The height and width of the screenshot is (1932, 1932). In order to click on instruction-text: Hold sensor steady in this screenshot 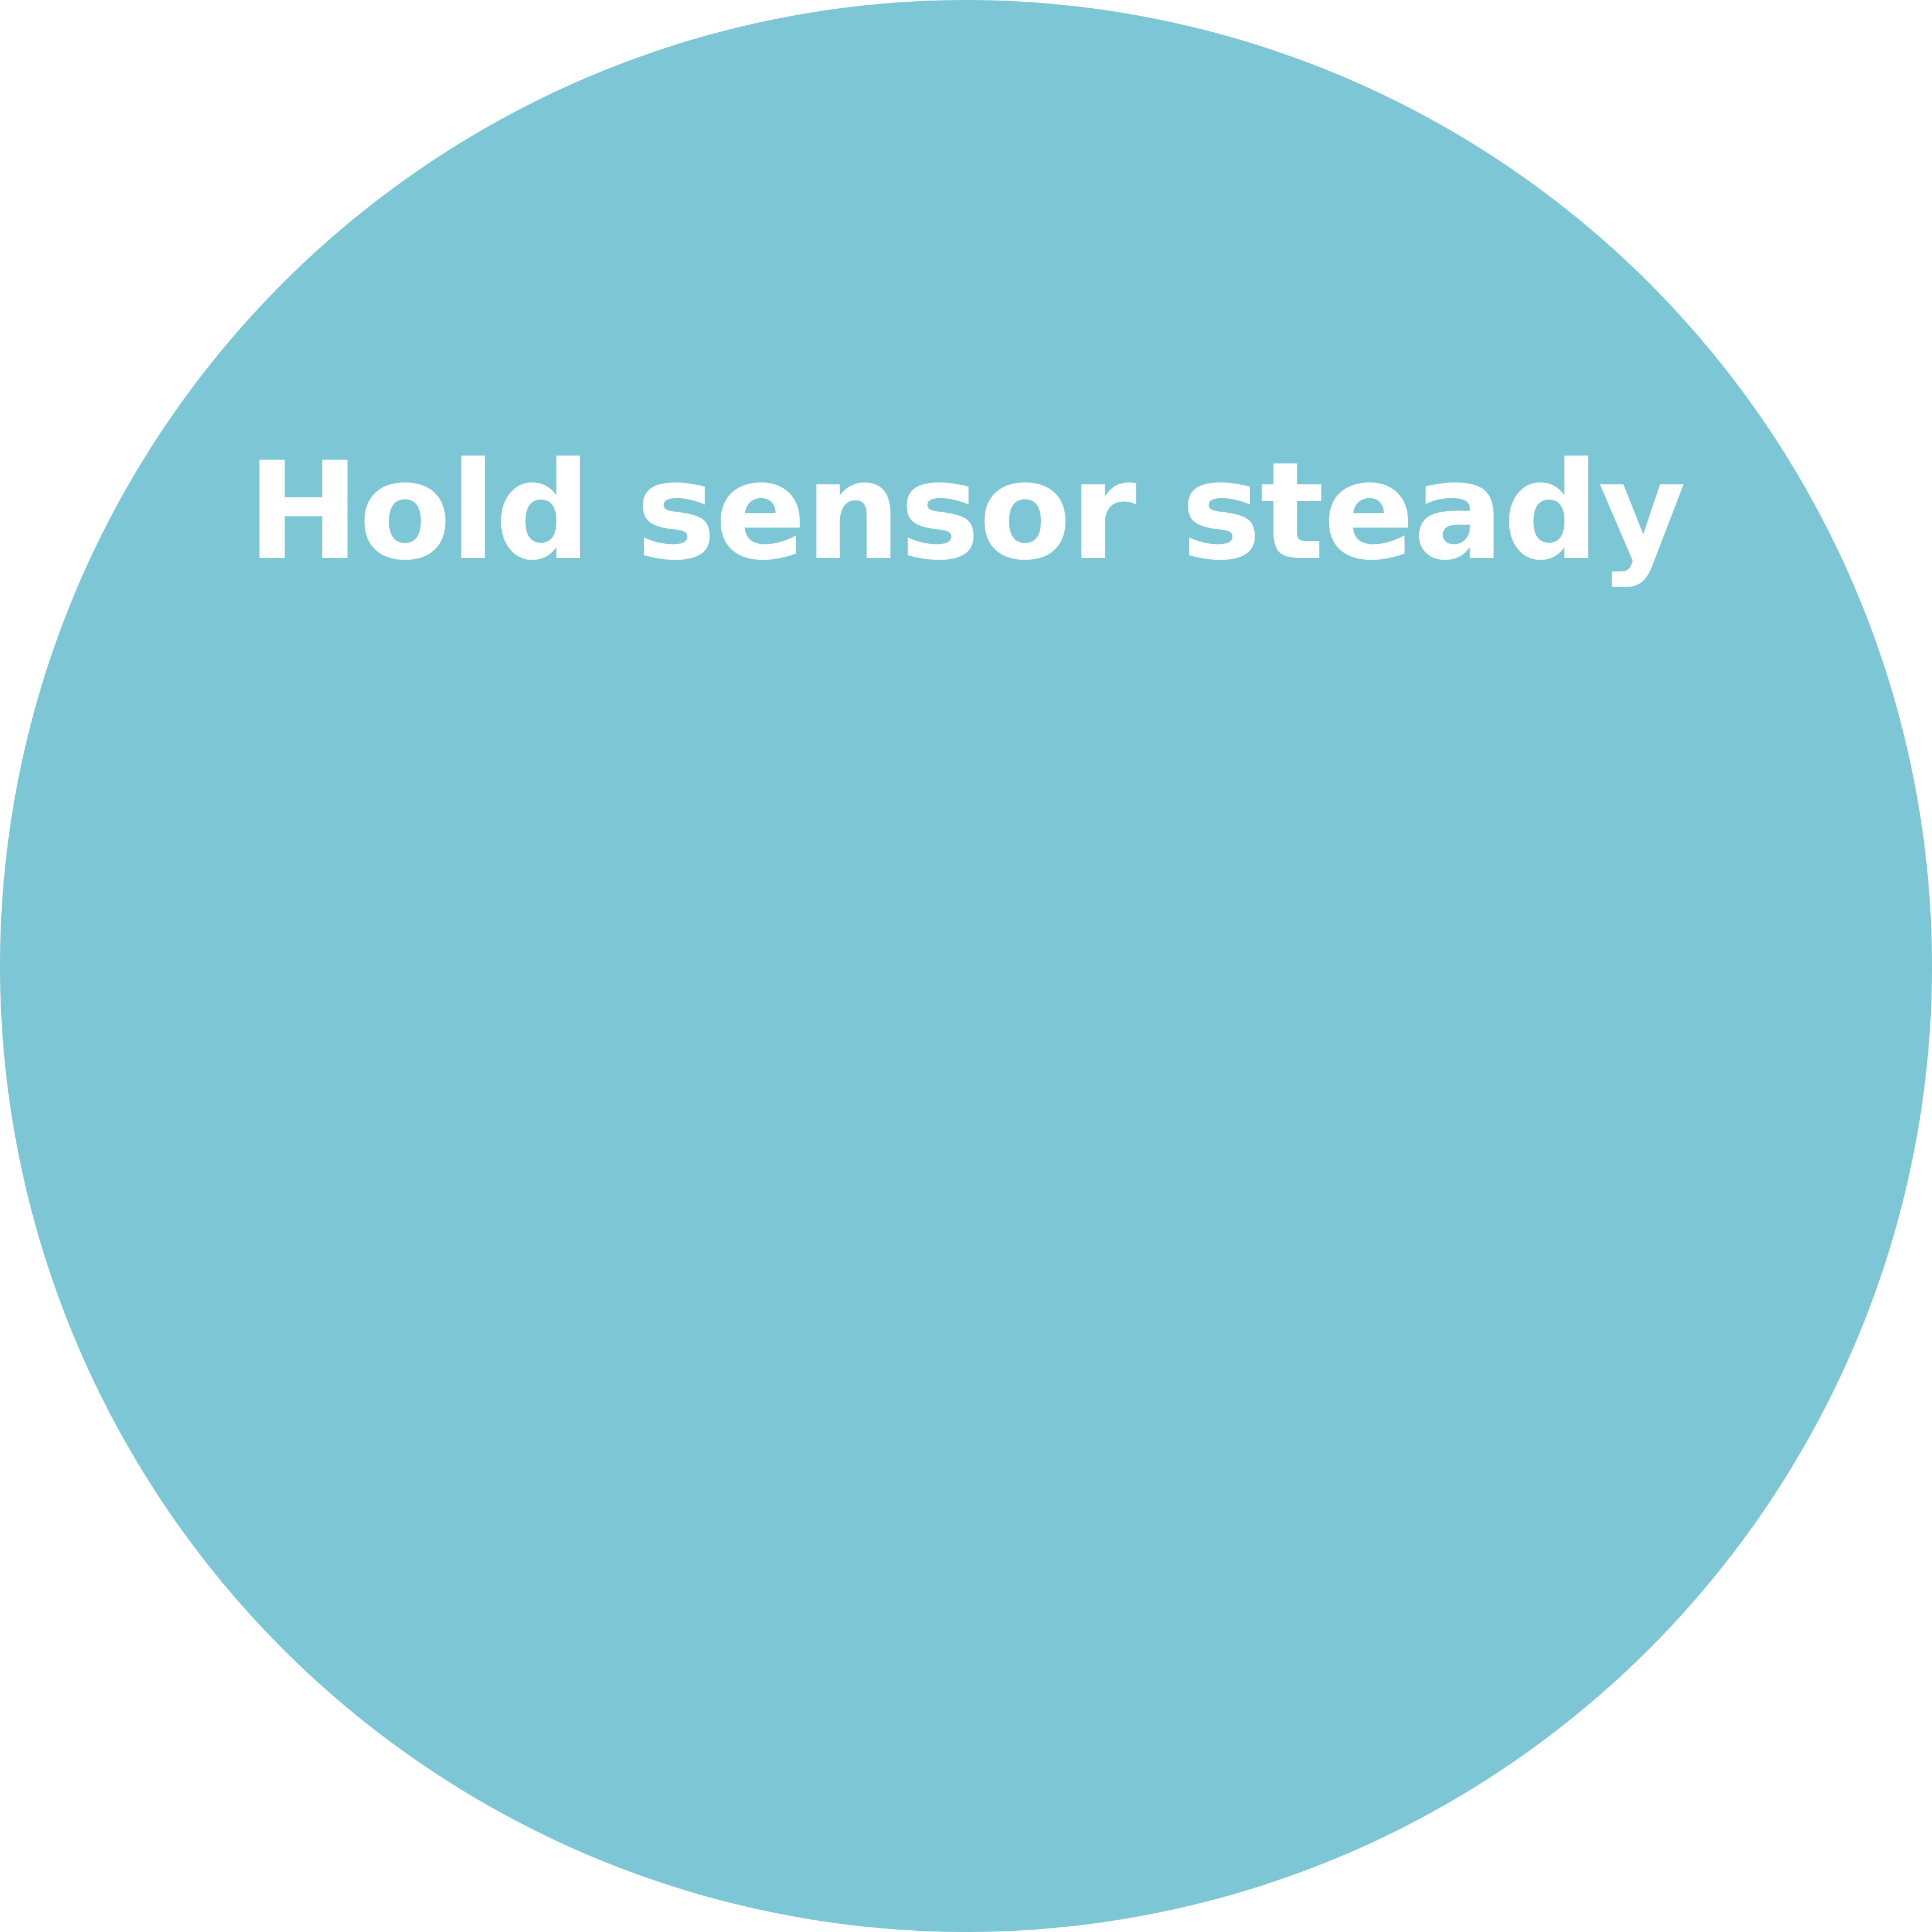, I will do `click(966, 512)`.